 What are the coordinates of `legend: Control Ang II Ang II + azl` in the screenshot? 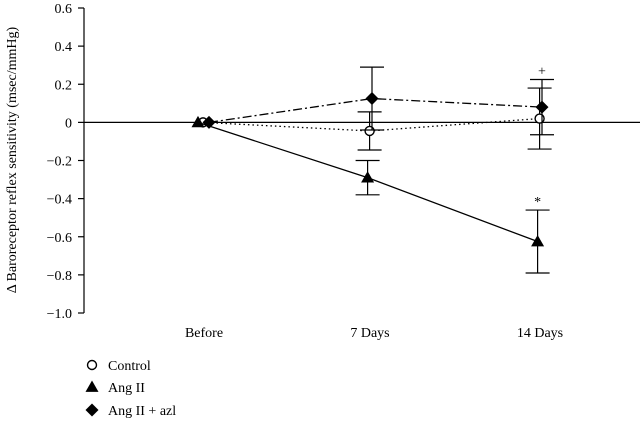 It's located at (130, 389).